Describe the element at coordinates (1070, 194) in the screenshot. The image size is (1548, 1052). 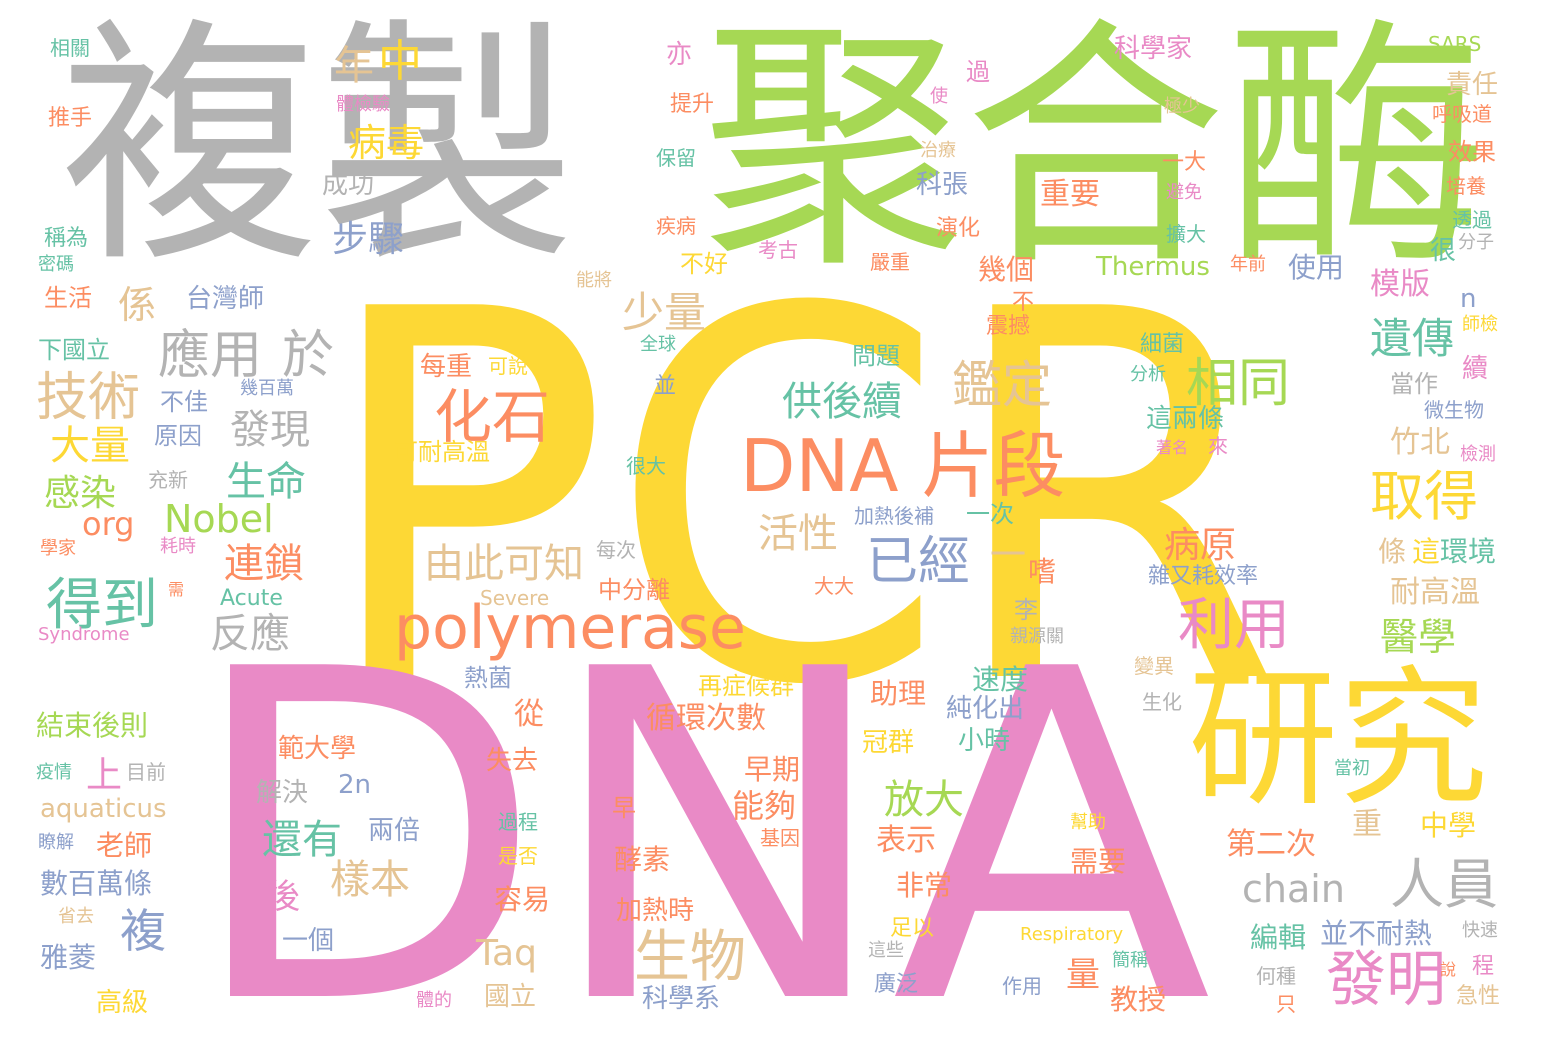
I see `word: 重要` at that location.